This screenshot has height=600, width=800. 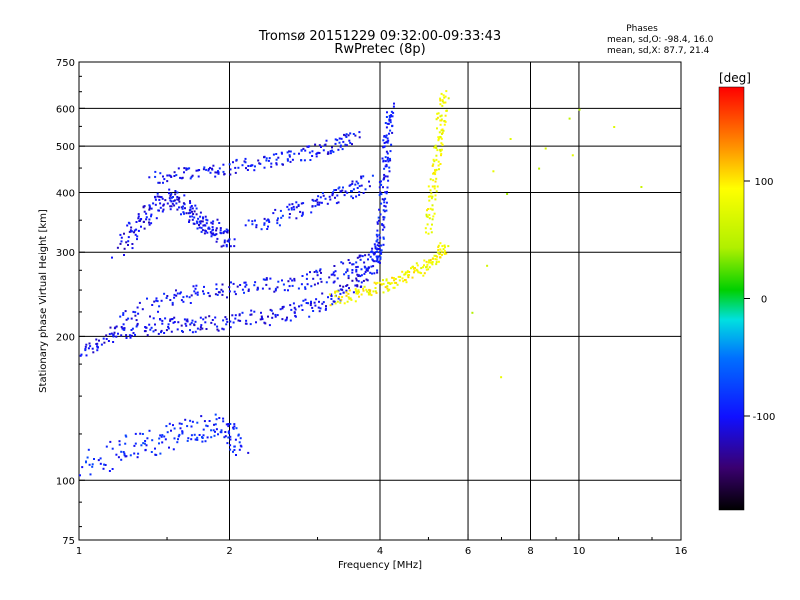 What do you see at coordinates (681, 551) in the screenshot?
I see `x-tick-label-16: 16` at bounding box center [681, 551].